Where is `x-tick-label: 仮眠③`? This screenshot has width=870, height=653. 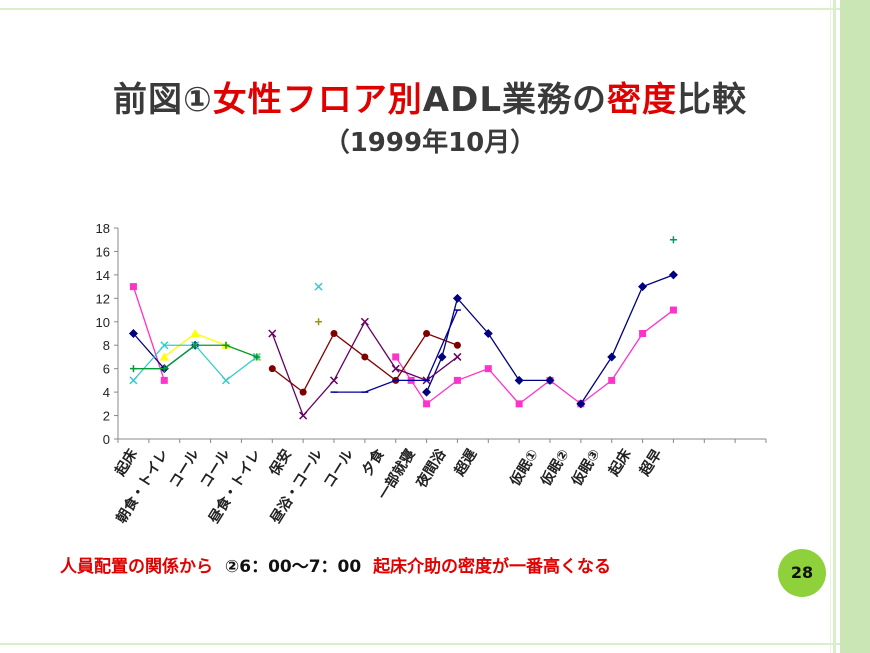
x-tick-label: 仮眠③ is located at coordinates (586, 468).